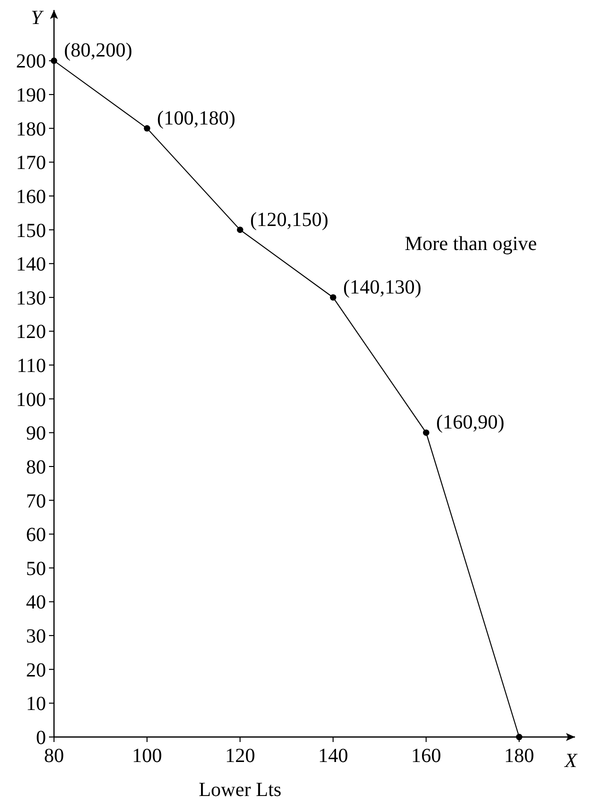 This screenshot has height=804, width=591. I want to click on x-axis-title: Lower Lts, so click(240, 790).